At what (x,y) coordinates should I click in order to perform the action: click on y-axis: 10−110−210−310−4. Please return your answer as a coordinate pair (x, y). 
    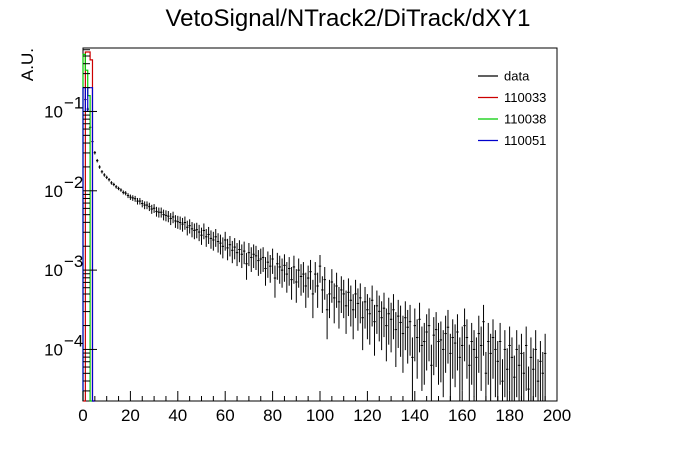
    Looking at the image, I should click on (70, 220).